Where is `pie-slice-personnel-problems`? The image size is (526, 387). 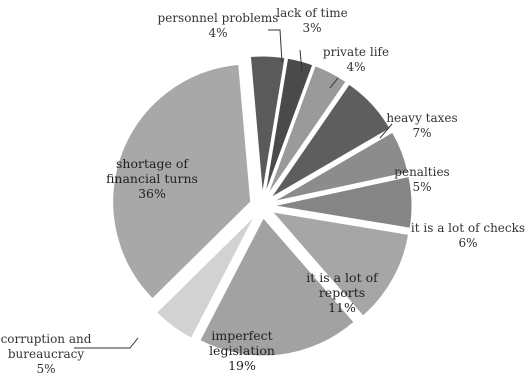 pie-slice-personnel-problems is located at coordinates (267, 125).